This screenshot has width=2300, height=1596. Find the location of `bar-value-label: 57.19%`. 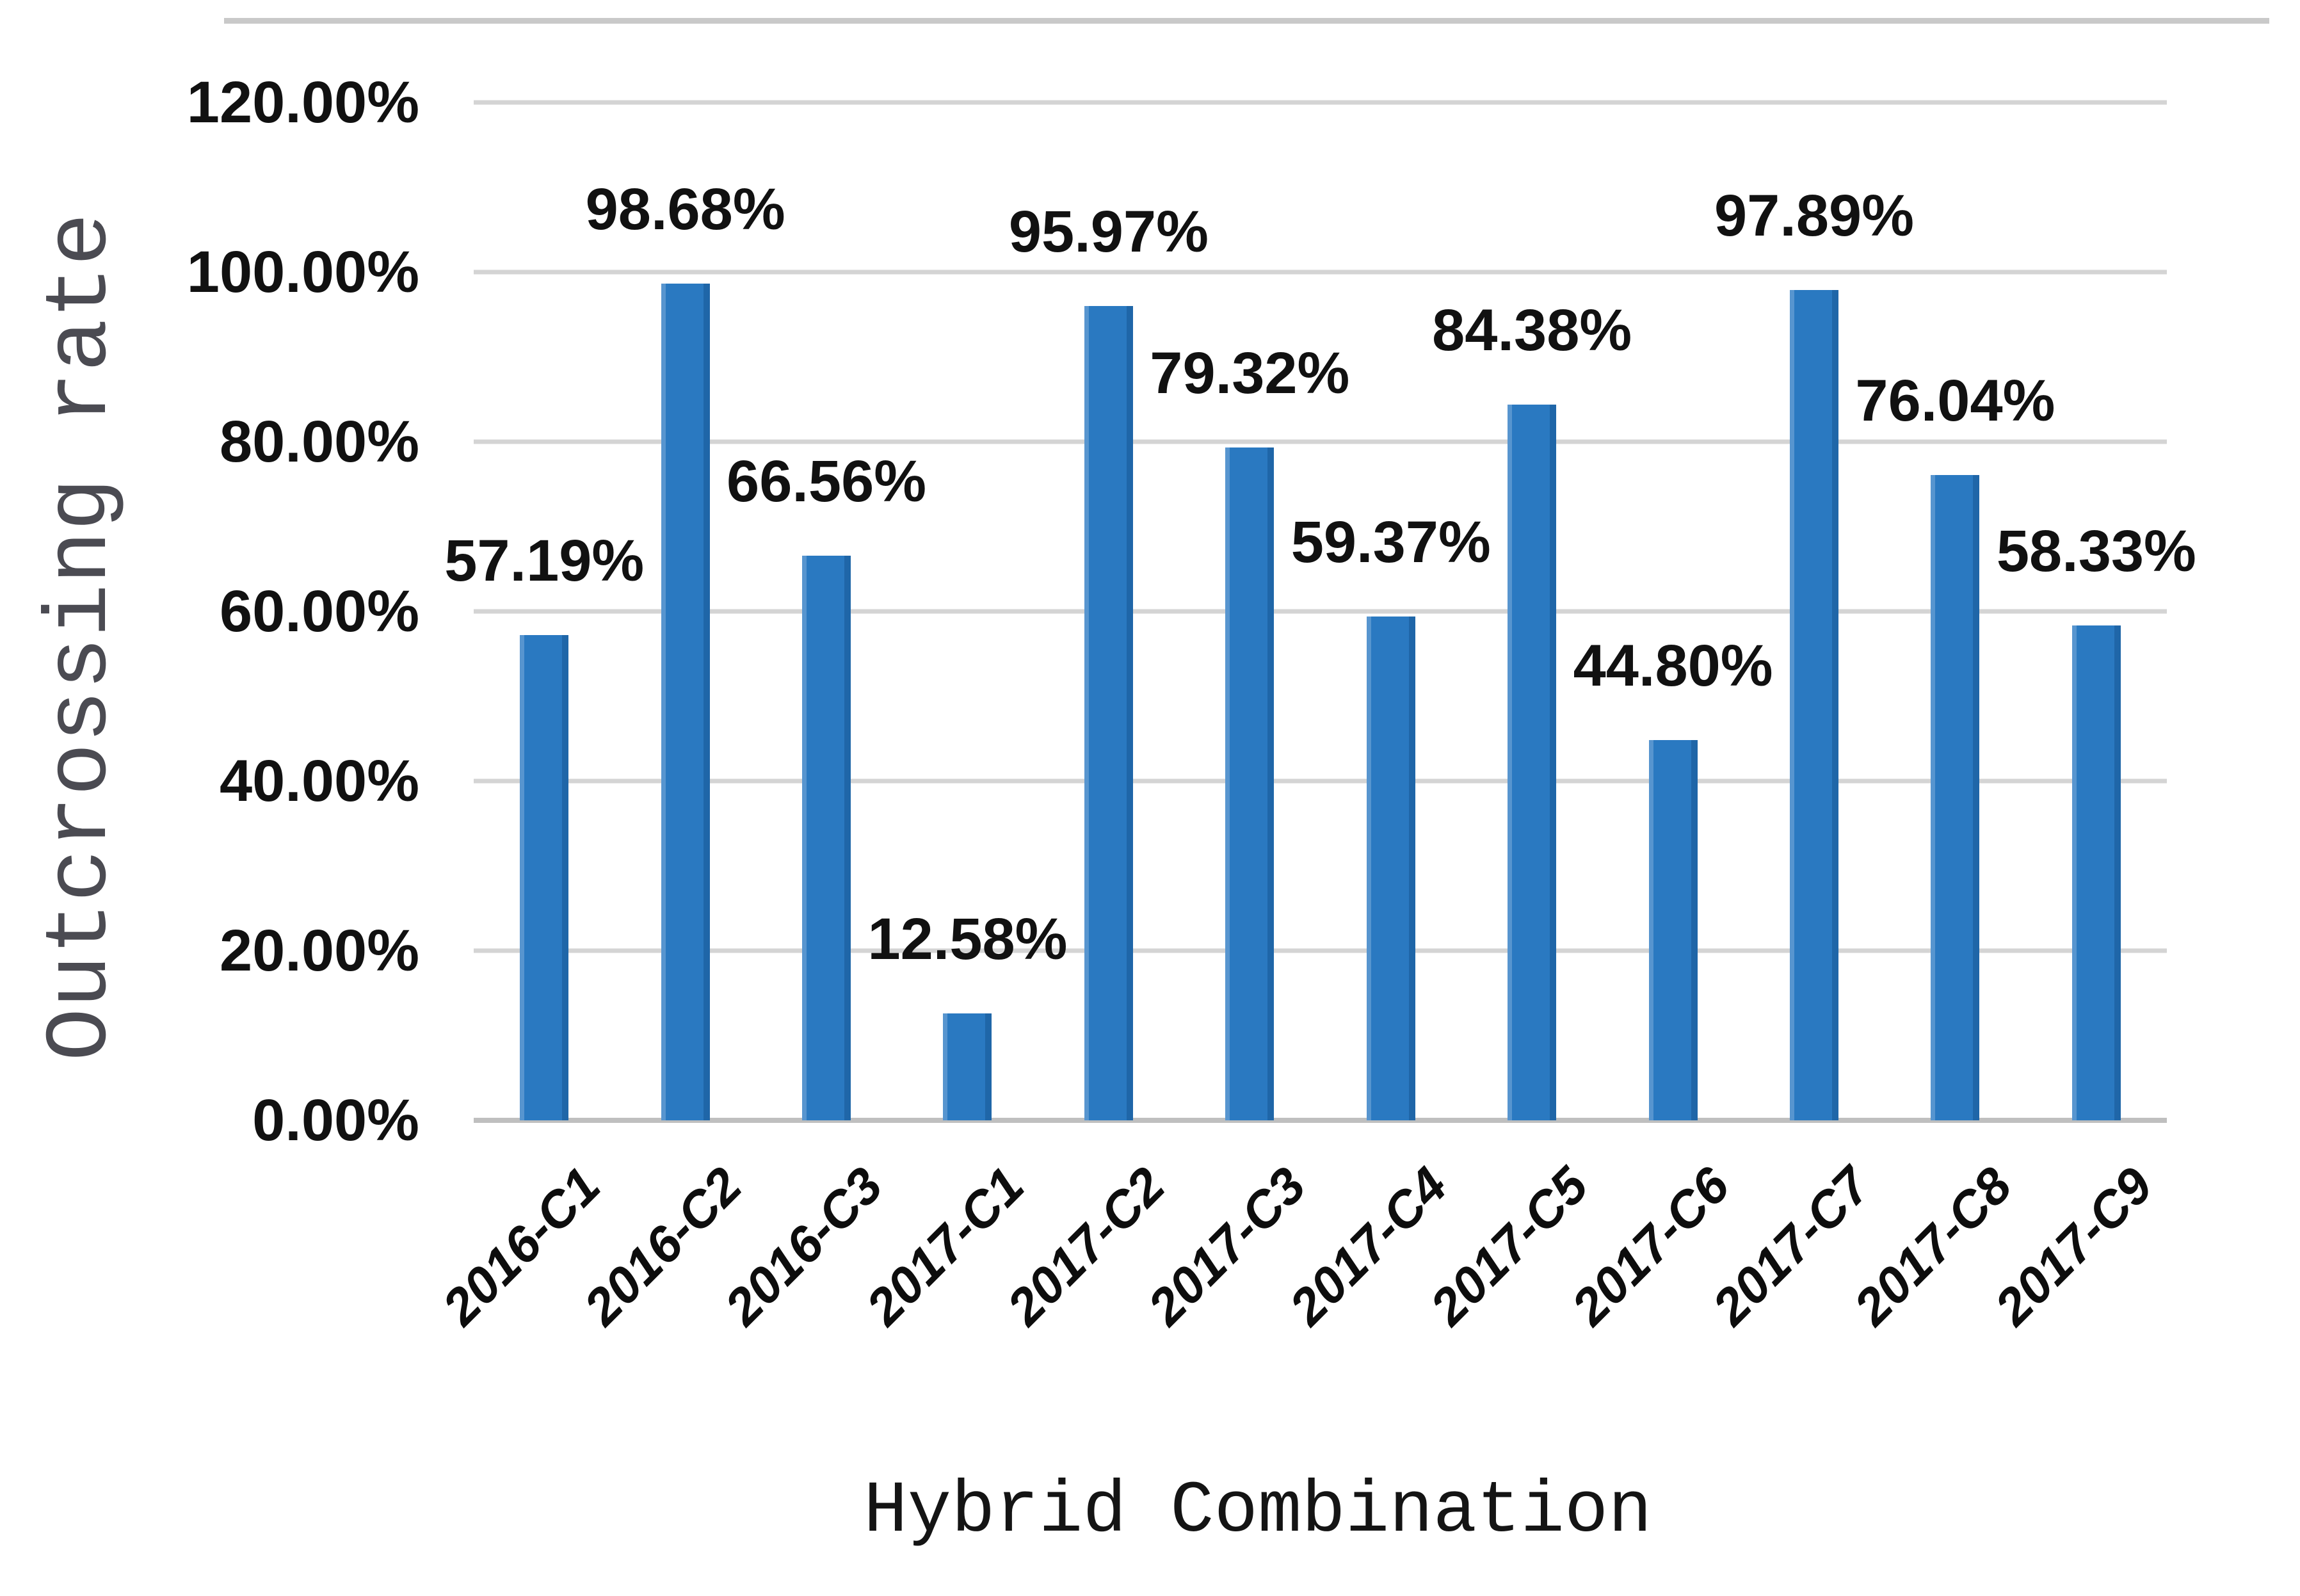

bar-value-label: 57.19% is located at coordinates (544, 561).